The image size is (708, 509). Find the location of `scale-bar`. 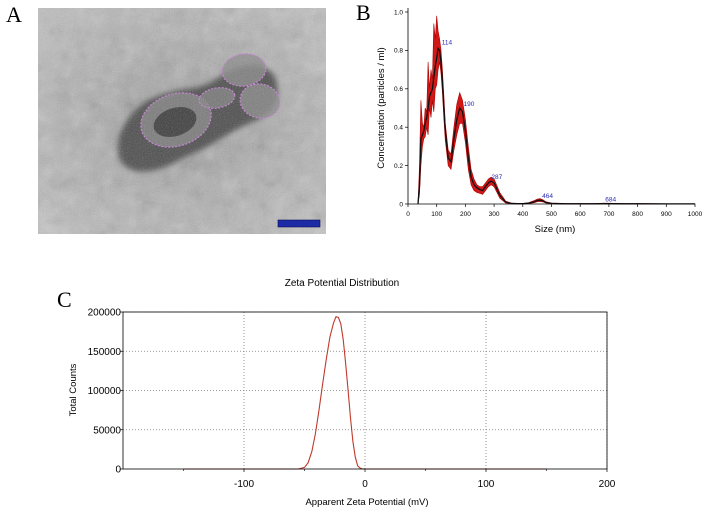

scale-bar is located at coordinates (299, 223).